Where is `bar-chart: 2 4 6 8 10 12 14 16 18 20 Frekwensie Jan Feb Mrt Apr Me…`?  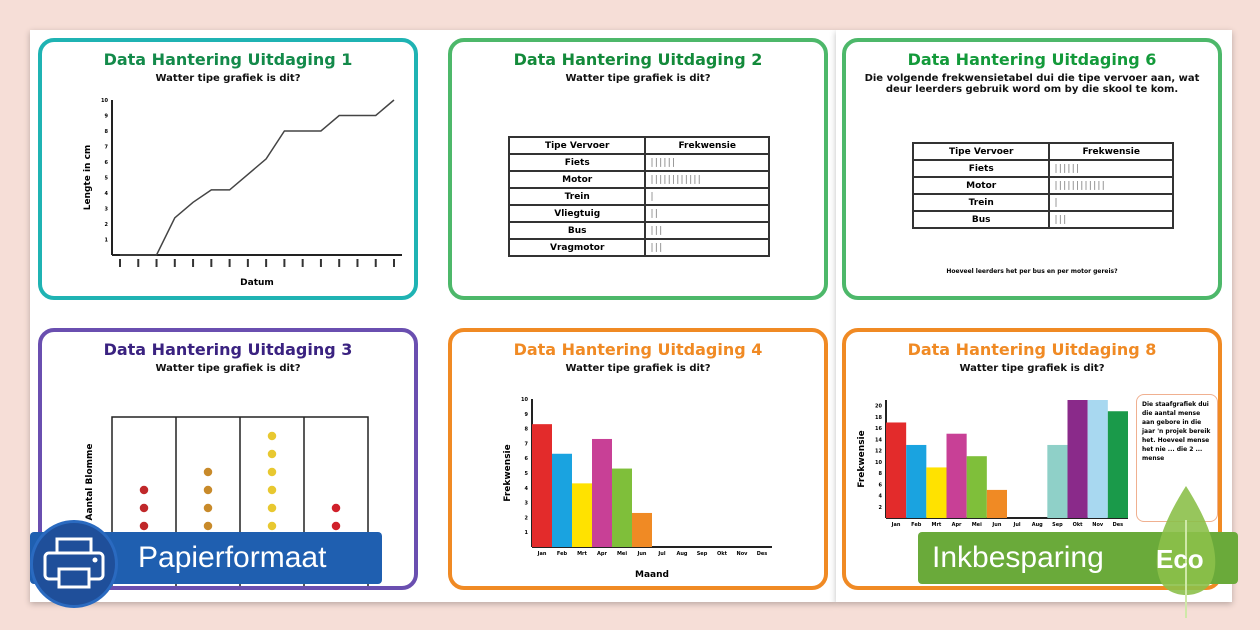 bar-chart: 2 4 6 8 10 12 14 16 18 20 Frekwensie Jan Feb Mrt Apr Me… is located at coordinates (992, 464).